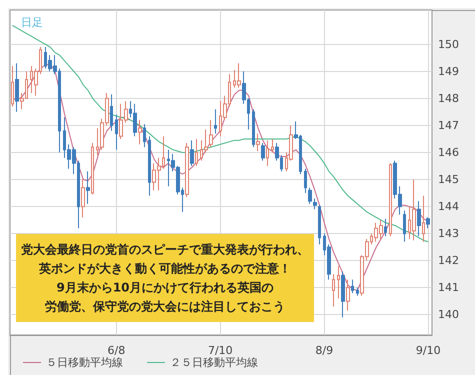 The height and width of the screenshot is (383, 475). I want to click on x-tick-label: 6/8, so click(116, 350).